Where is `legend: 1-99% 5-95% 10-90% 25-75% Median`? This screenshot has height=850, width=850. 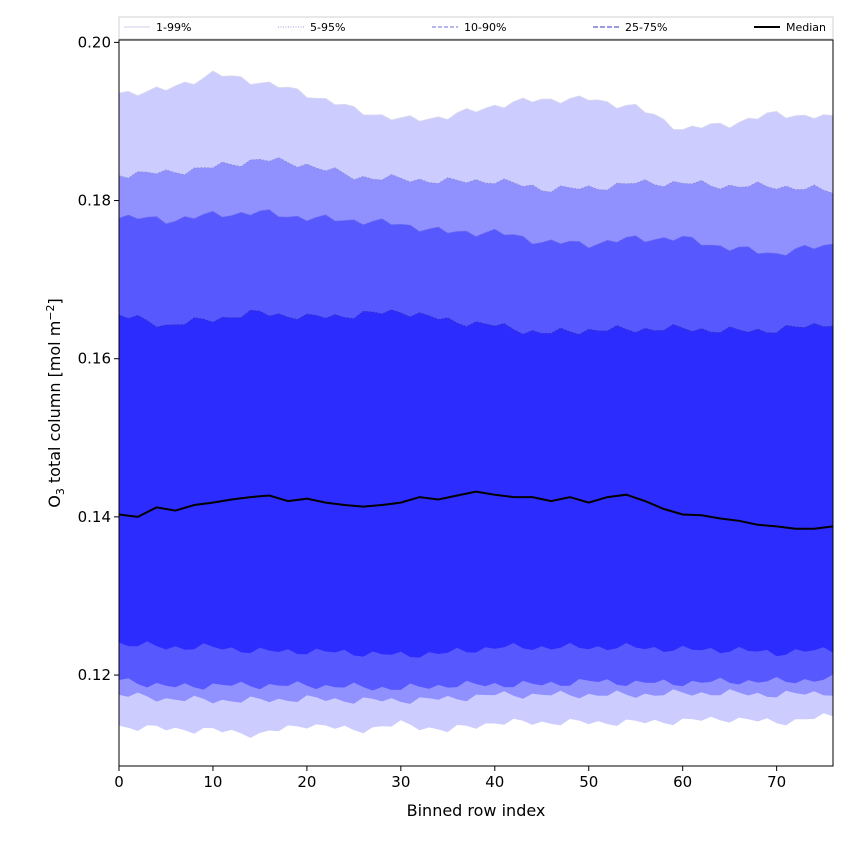 legend: 1-99% 5-95% 10-90% 25-75% Median is located at coordinates (476, 28).